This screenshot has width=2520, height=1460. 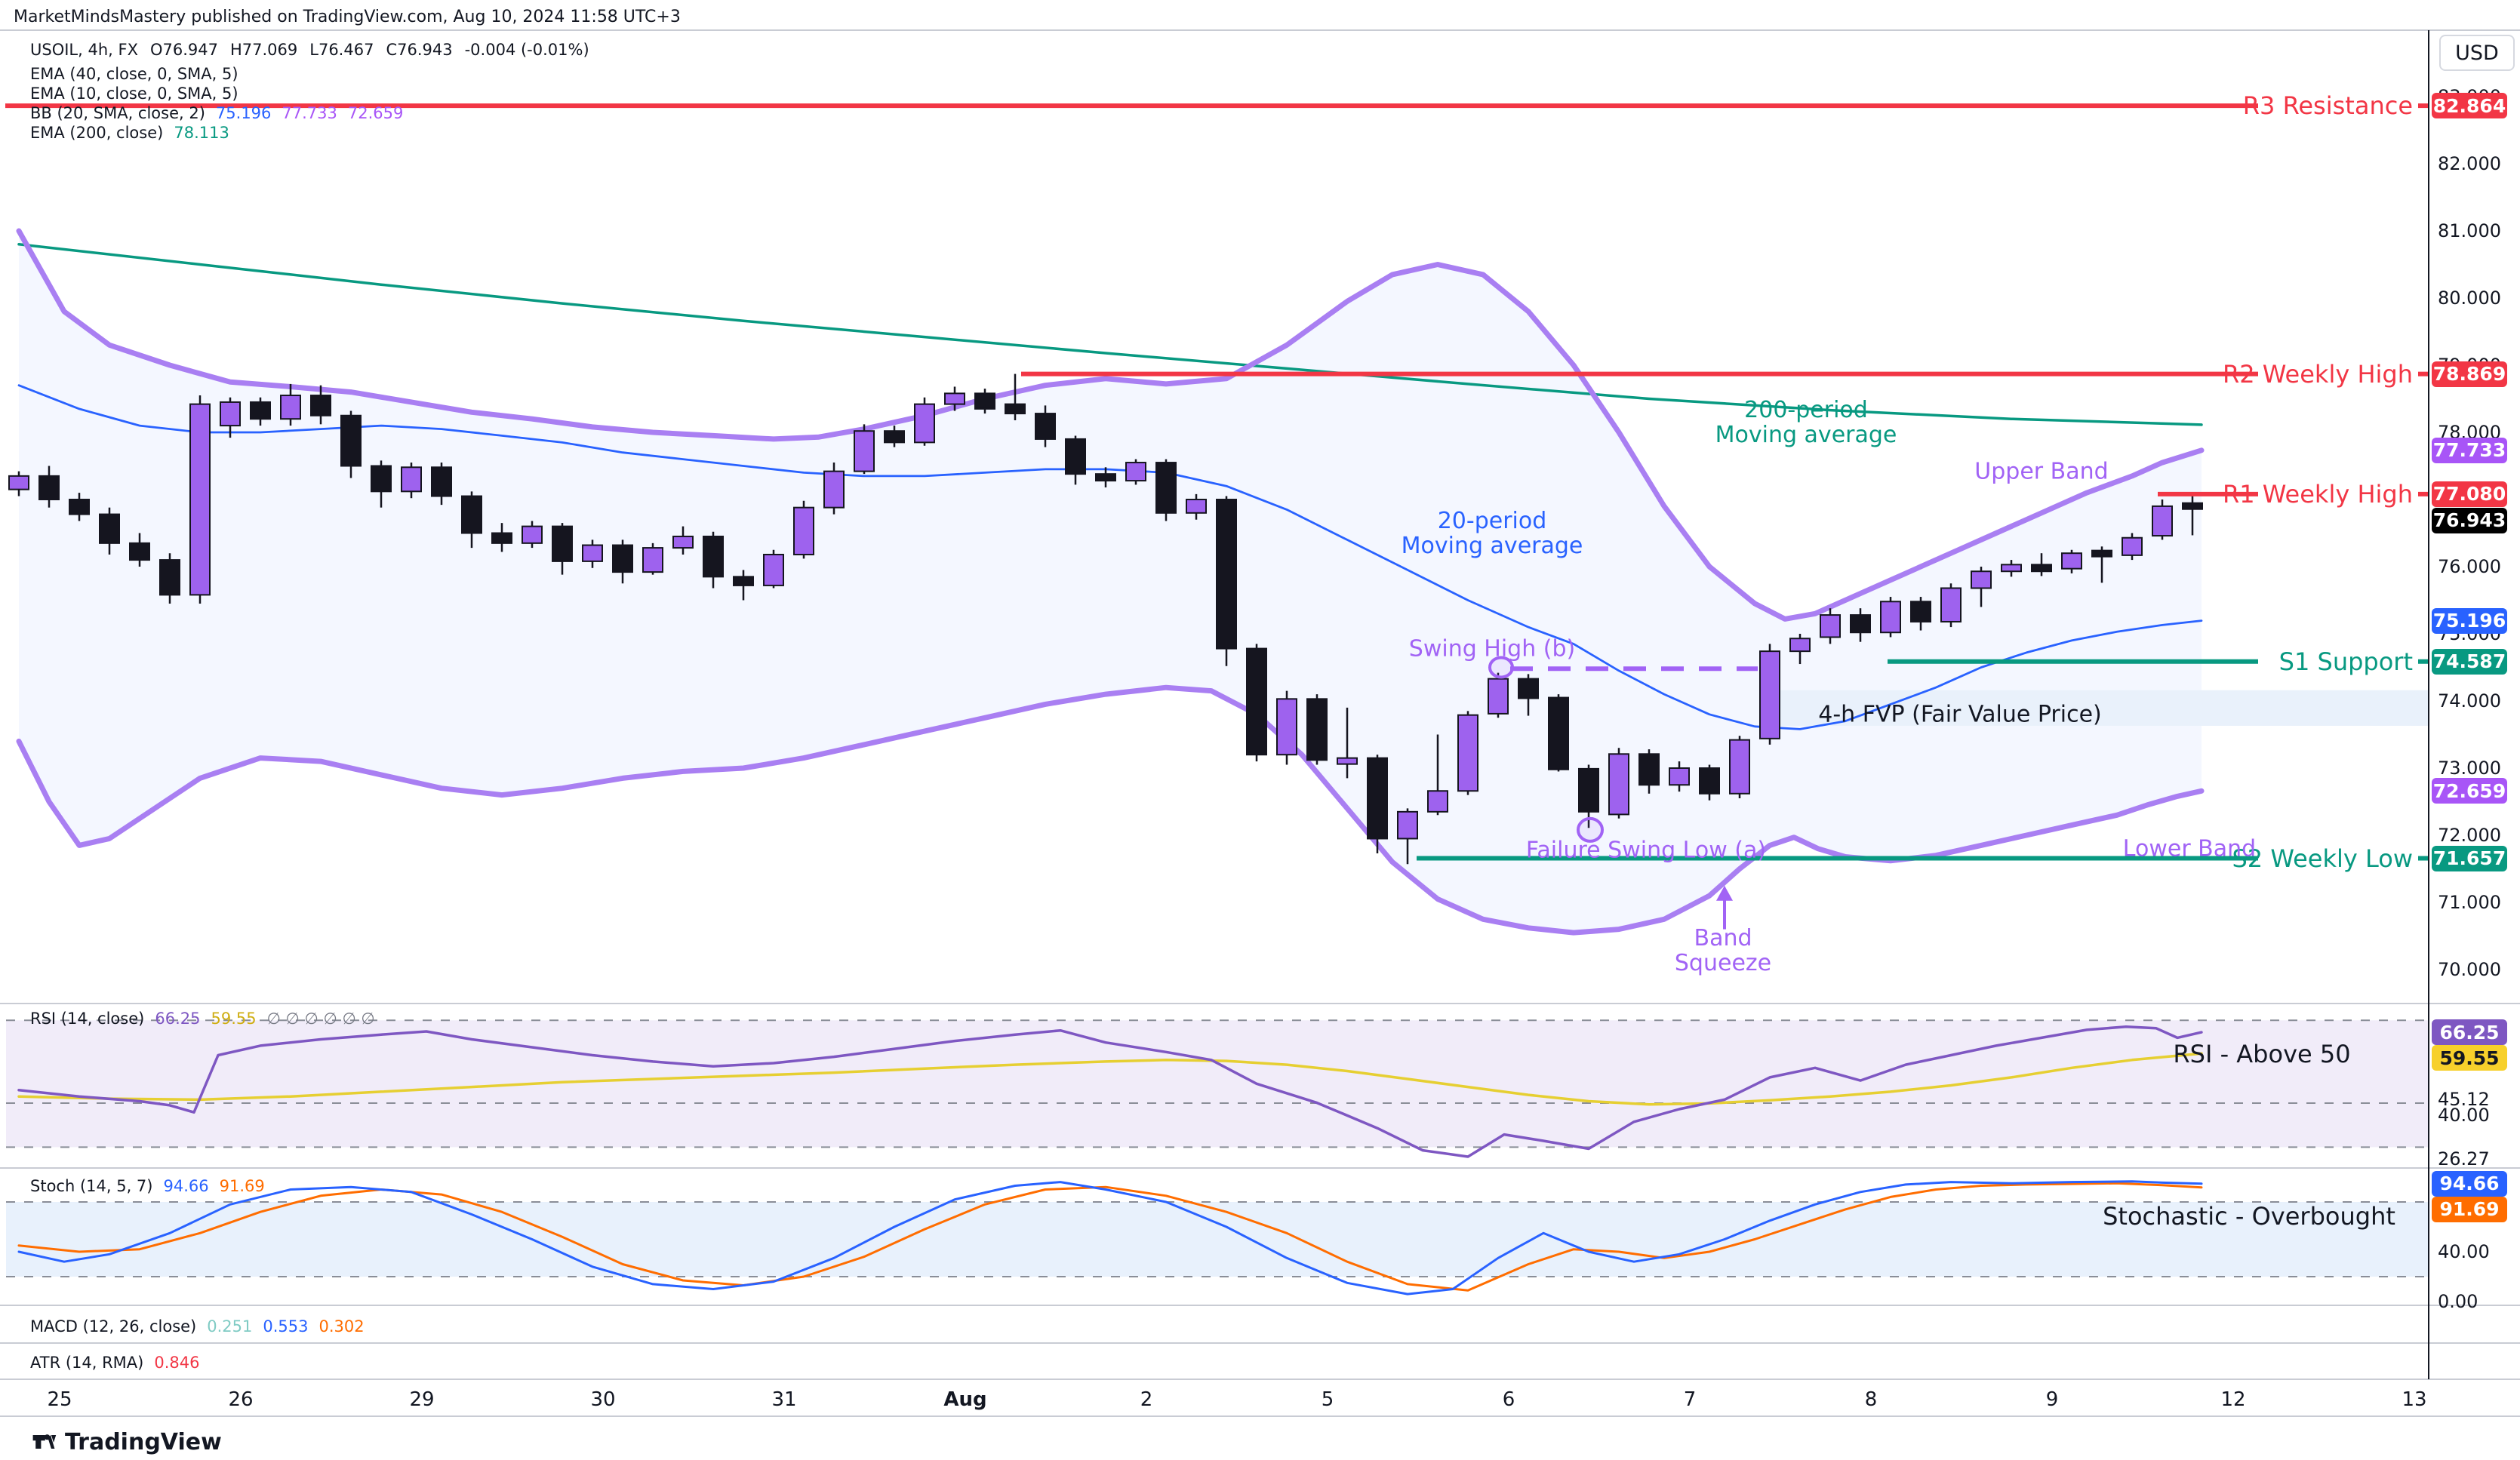 I want to click on price-badge: 75.196, so click(x=2470, y=620).